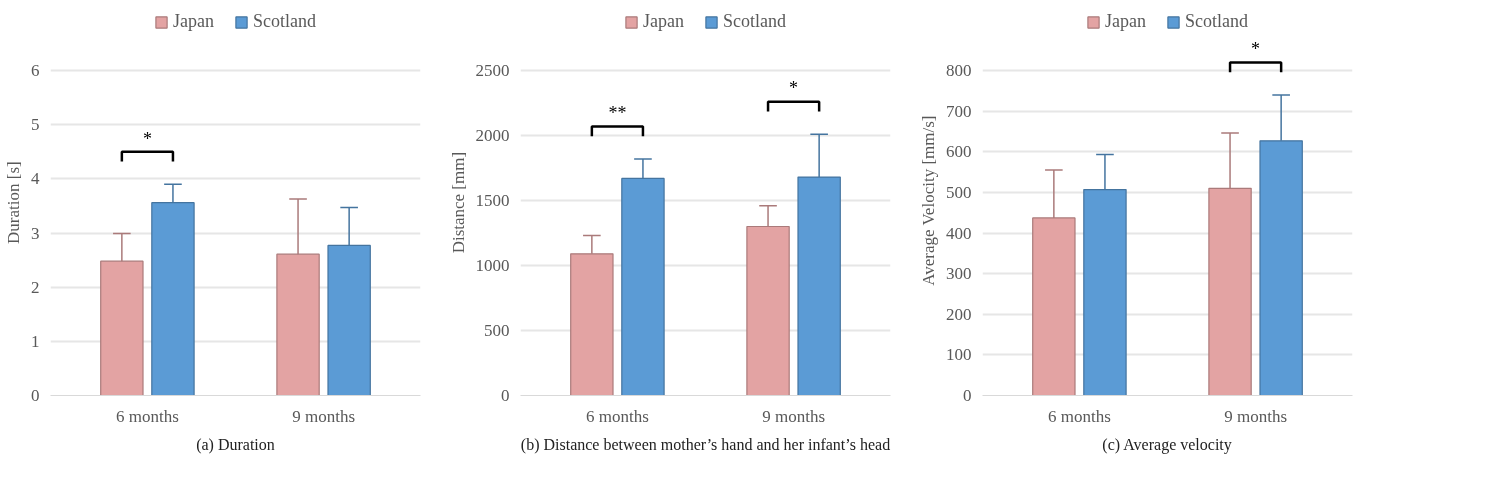  What do you see at coordinates (35, 179) in the screenshot?
I see `y-tick-label: 4` at bounding box center [35, 179].